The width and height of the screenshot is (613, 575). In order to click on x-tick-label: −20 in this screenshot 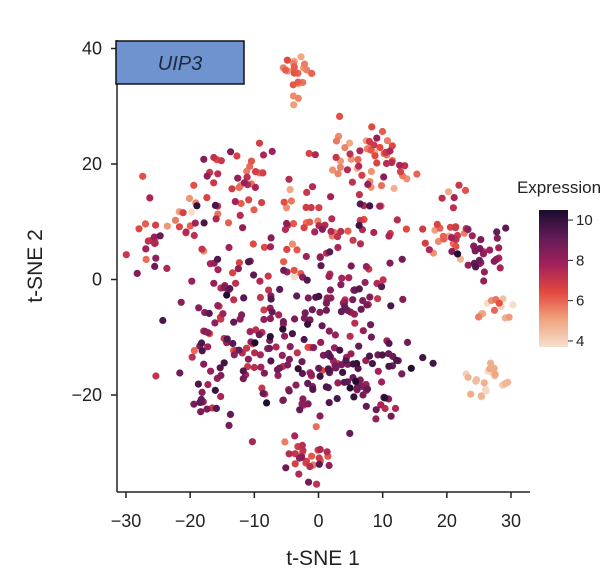, I will do `click(190, 521)`.